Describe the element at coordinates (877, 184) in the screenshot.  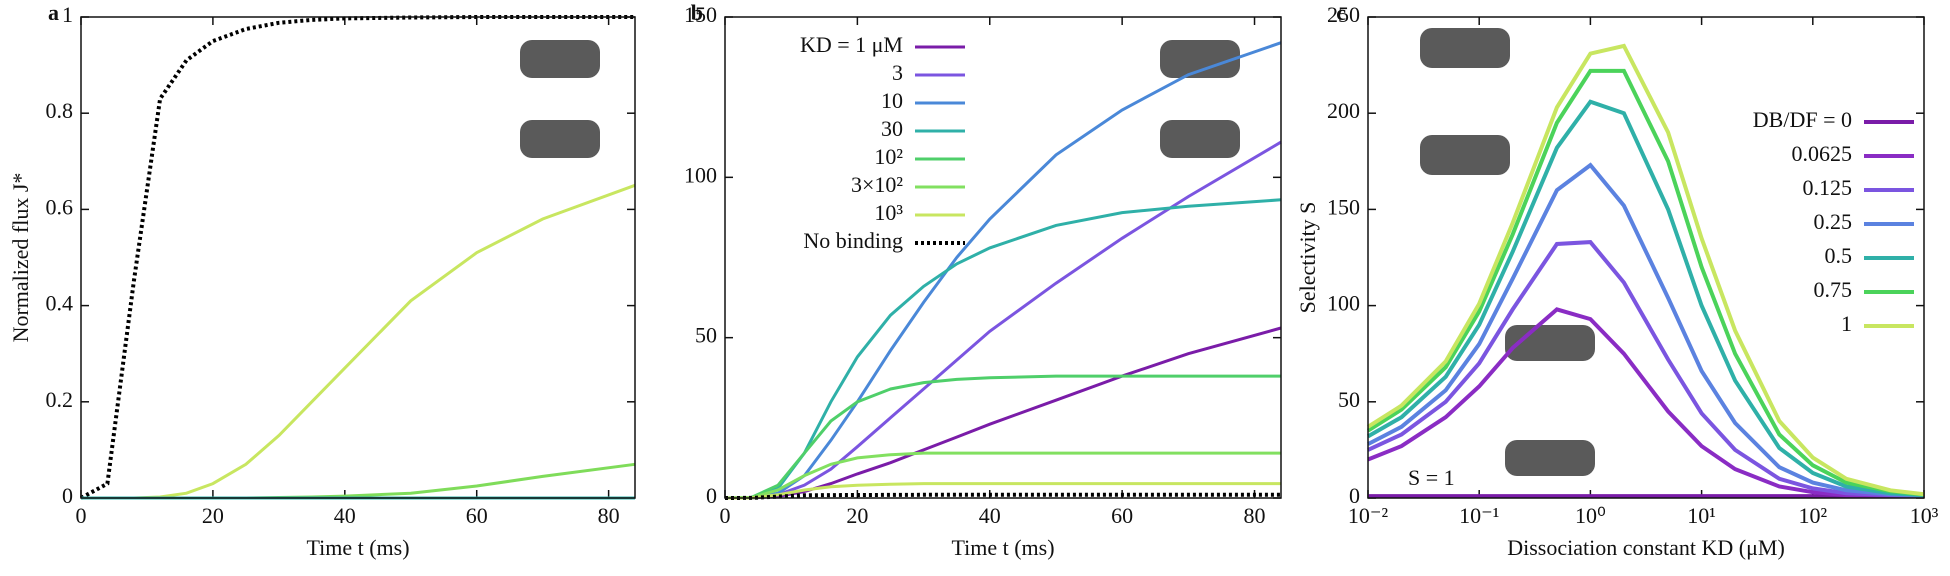
I see `legend-label: 3×10²` at that location.